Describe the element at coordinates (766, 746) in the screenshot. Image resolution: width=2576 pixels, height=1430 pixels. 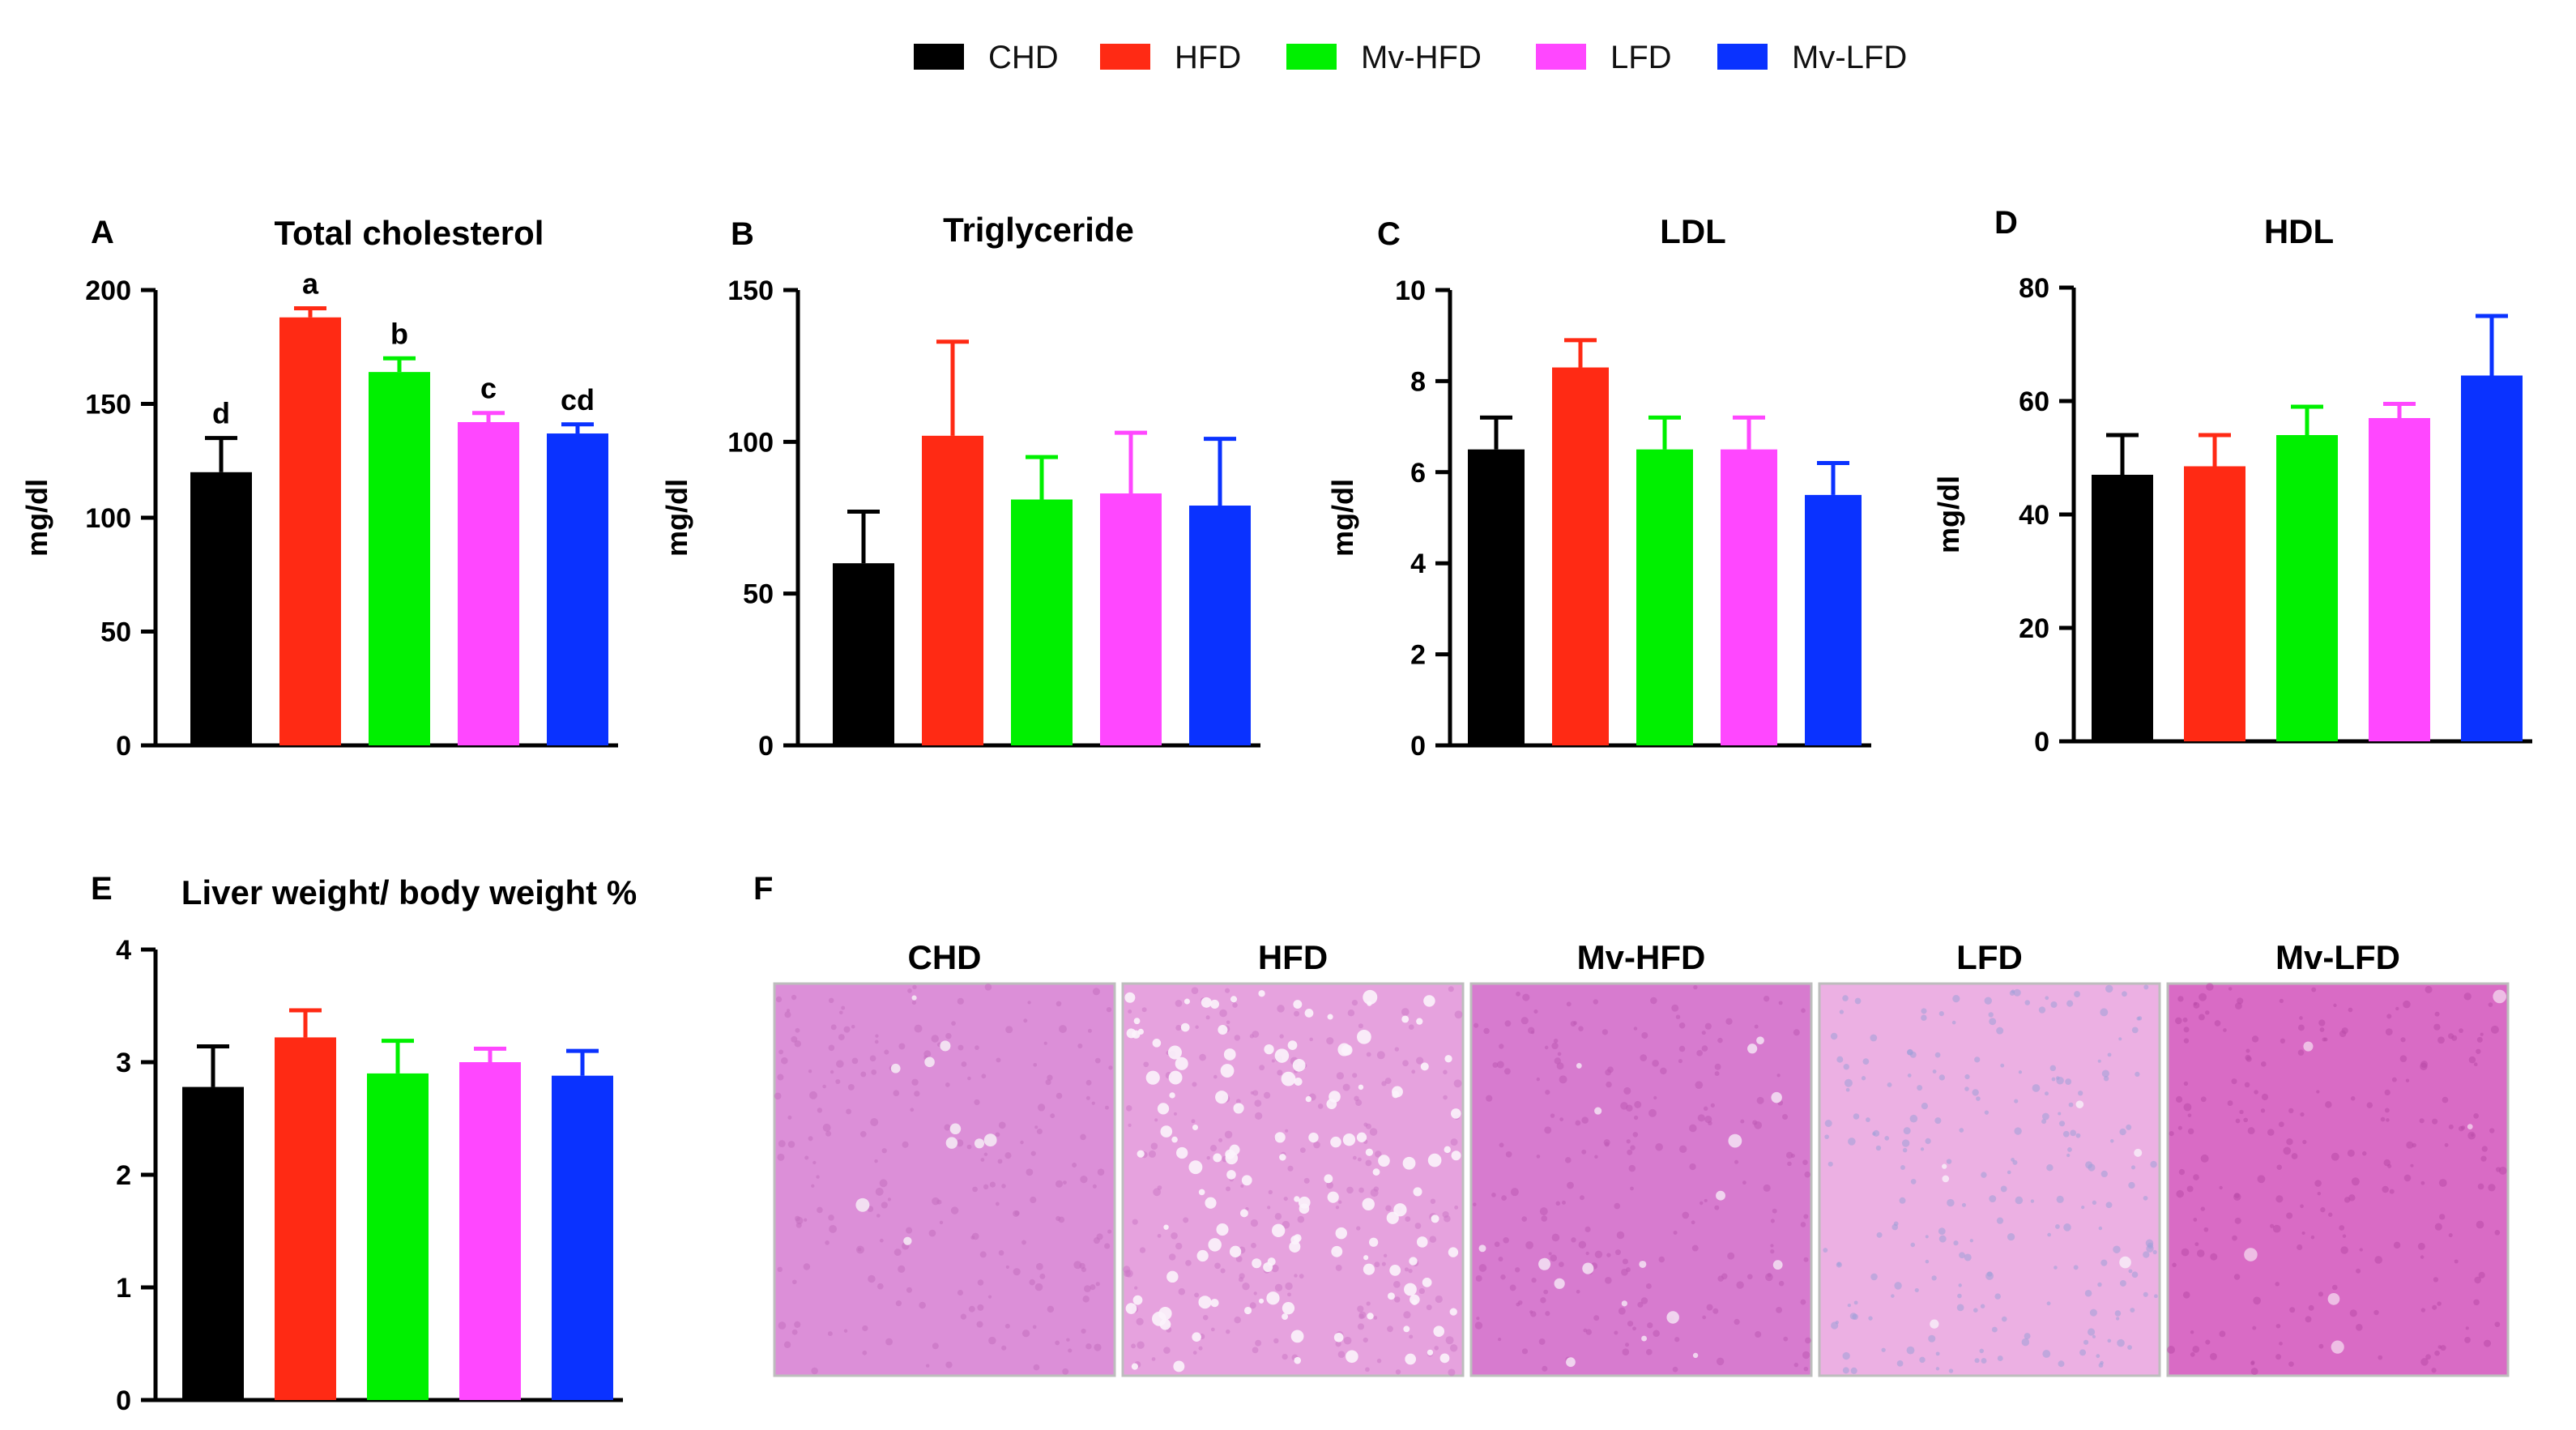
I see `y-tick-label-b: 0` at that location.